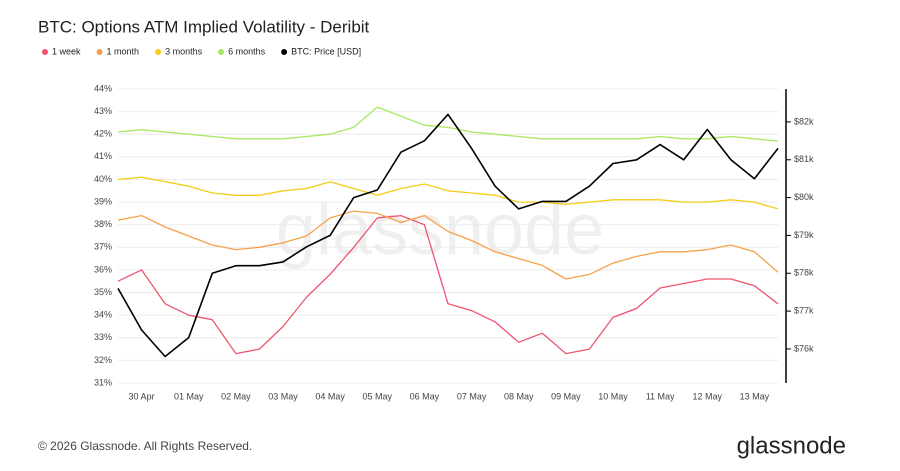  What do you see at coordinates (145, 446) in the screenshot?
I see `footer: © 2026 Glassnode. All Rights Reserved.` at bounding box center [145, 446].